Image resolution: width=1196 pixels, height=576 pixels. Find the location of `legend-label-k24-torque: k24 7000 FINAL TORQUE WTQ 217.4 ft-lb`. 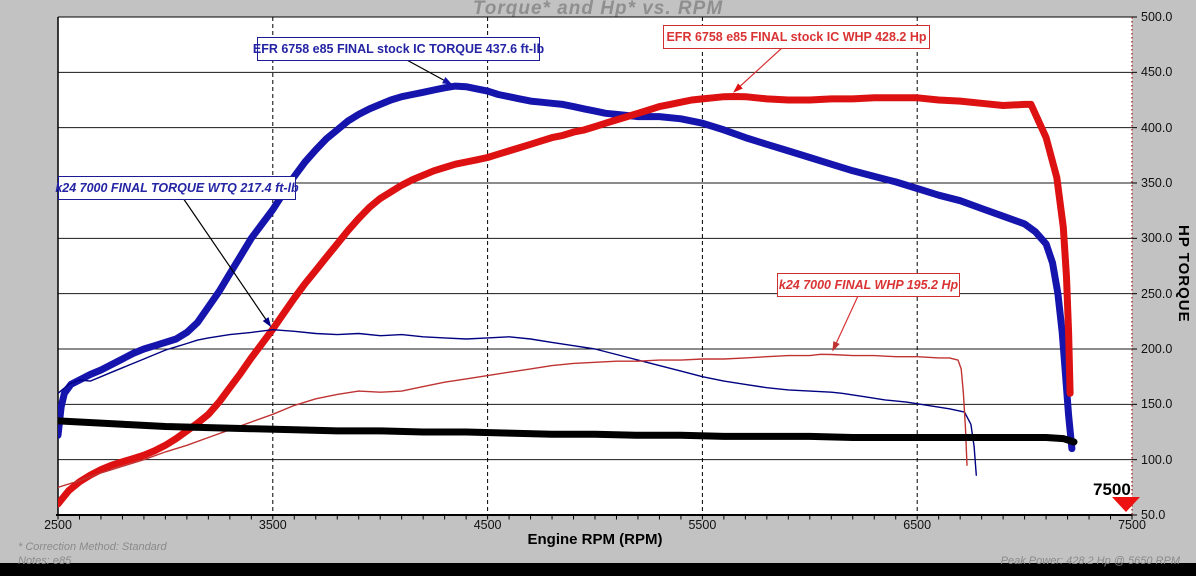

legend-label-k24-torque: k24 7000 FINAL TORQUE WTQ 217.4 ft-lb is located at coordinates (177, 188).